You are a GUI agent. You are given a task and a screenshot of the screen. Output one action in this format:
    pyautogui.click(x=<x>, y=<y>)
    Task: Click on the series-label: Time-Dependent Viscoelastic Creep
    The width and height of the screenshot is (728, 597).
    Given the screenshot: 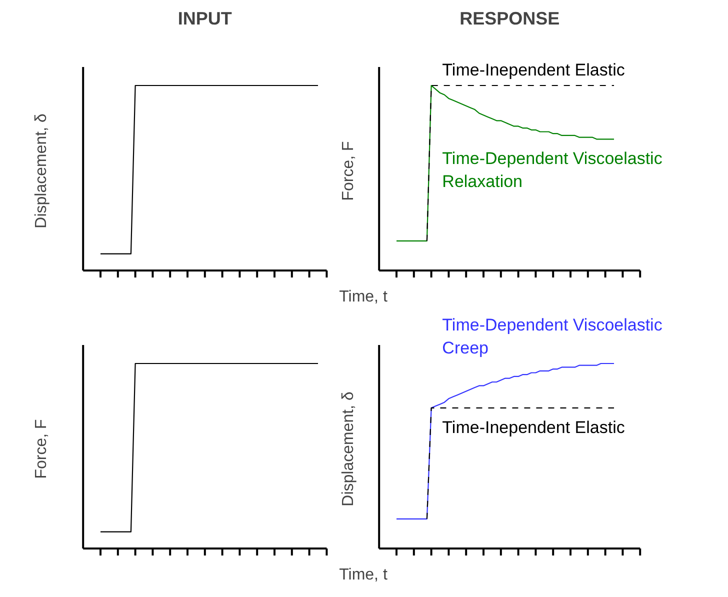 What is the action you would take?
    pyautogui.click(x=552, y=337)
    